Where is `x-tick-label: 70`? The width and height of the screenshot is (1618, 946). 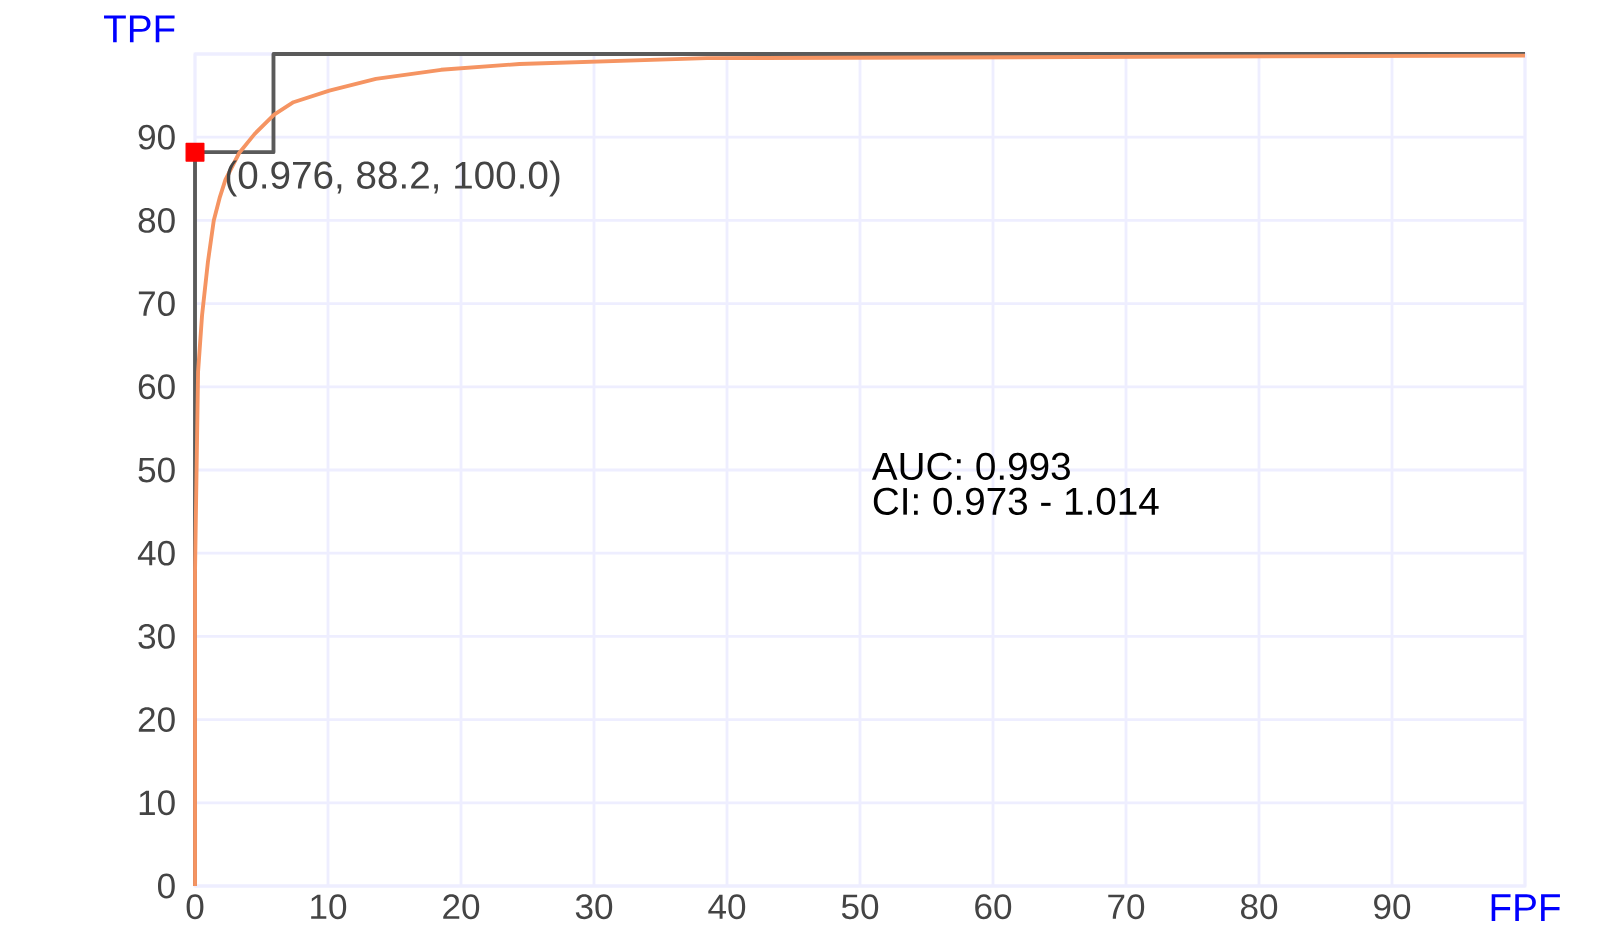
x-tick-label: 70 is located at coordinates (1126, 907).